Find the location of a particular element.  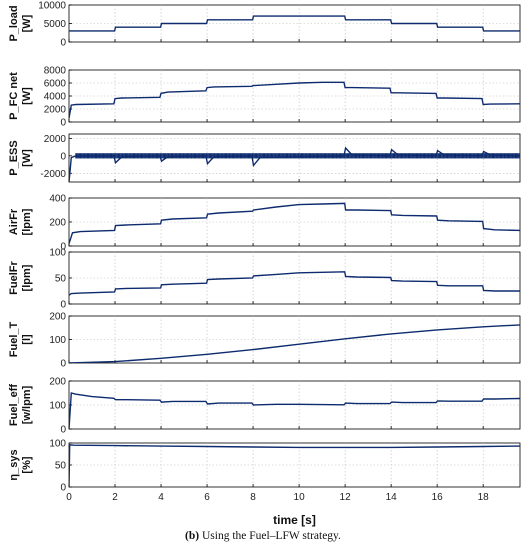

y-tick-label: 5000 is located at coordinates (55, 24).